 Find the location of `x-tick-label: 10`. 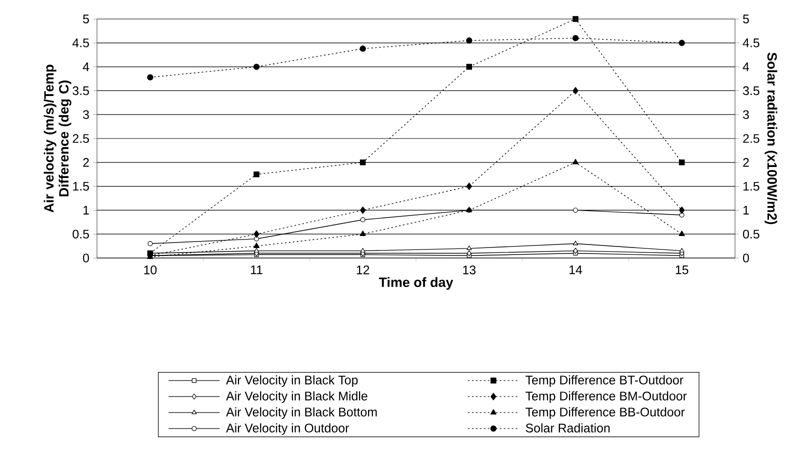

x-tick-label: 10 is located at coordinates (150, 270).